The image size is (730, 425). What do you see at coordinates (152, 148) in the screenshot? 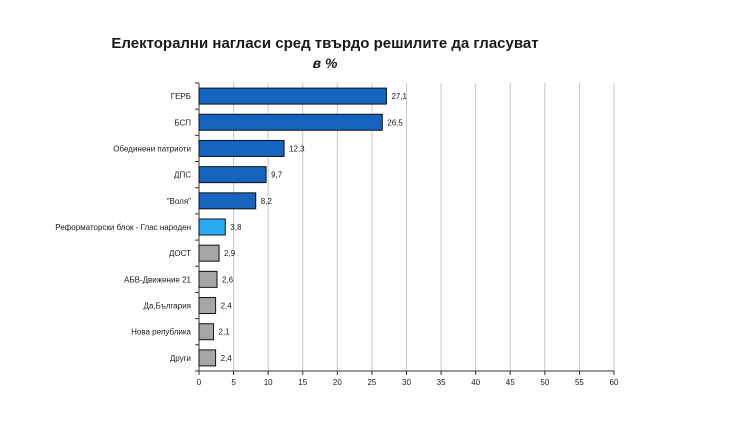
I see `category-label: Обединени патриоти` at bounding box center [152, 148].